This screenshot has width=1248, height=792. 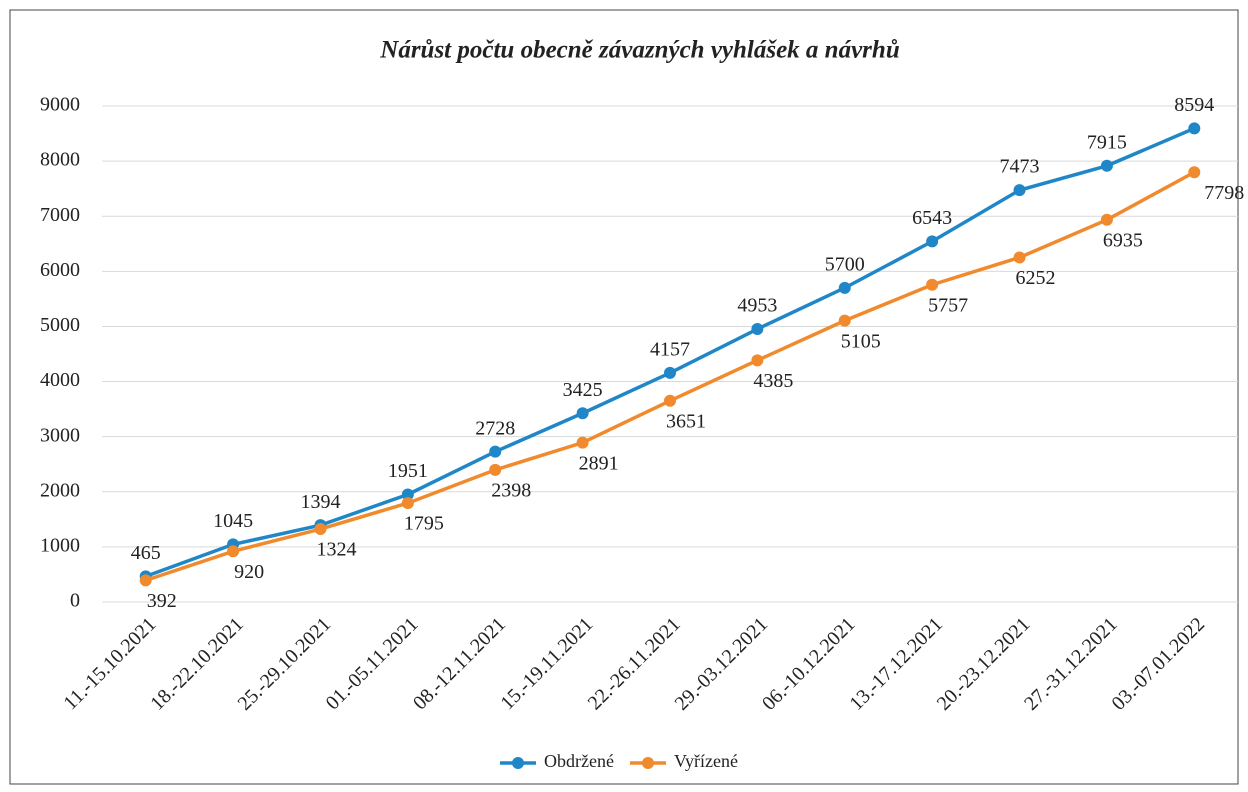 I want to click on data-label: 7798, so click(x=1224, y=193).